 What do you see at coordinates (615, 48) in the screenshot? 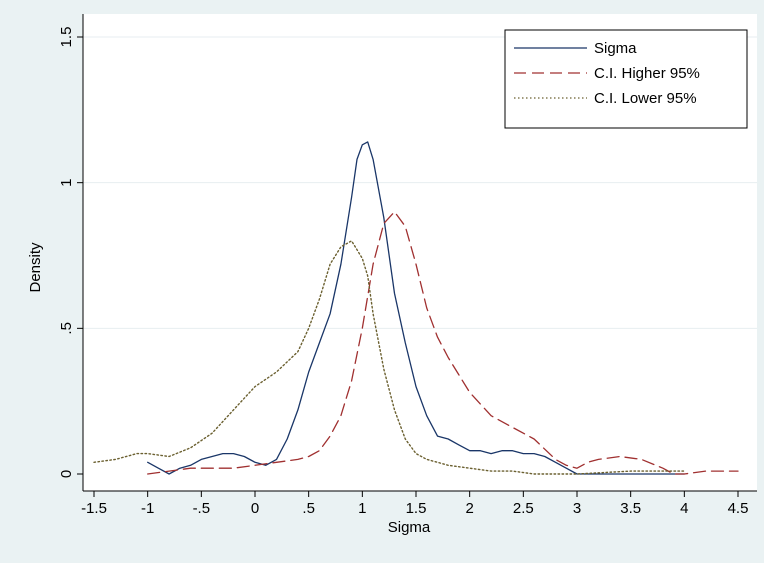
I see `legend-label-1: Sigma` at bounding box center [615, 48].